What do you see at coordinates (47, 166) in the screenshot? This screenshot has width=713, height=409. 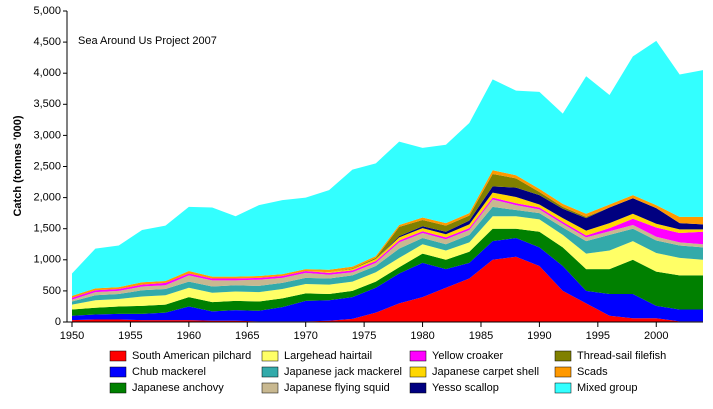 I see `y-tick-label: 2,500` at bounding box center [47, 166].